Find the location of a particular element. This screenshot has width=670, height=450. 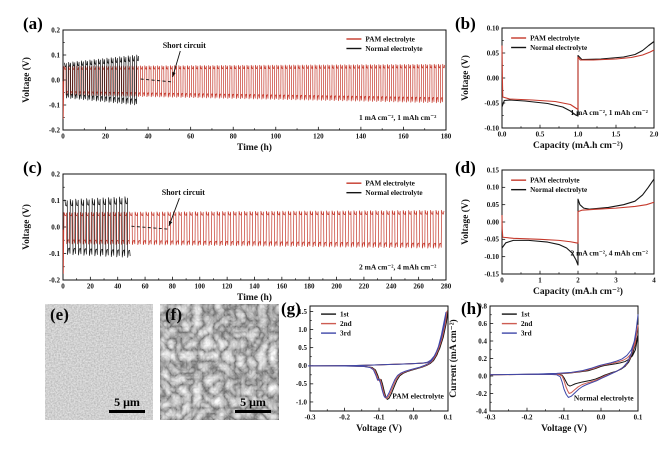

panel-e-sem-image: (e) 5 μm is located at coordinates (99, 362).